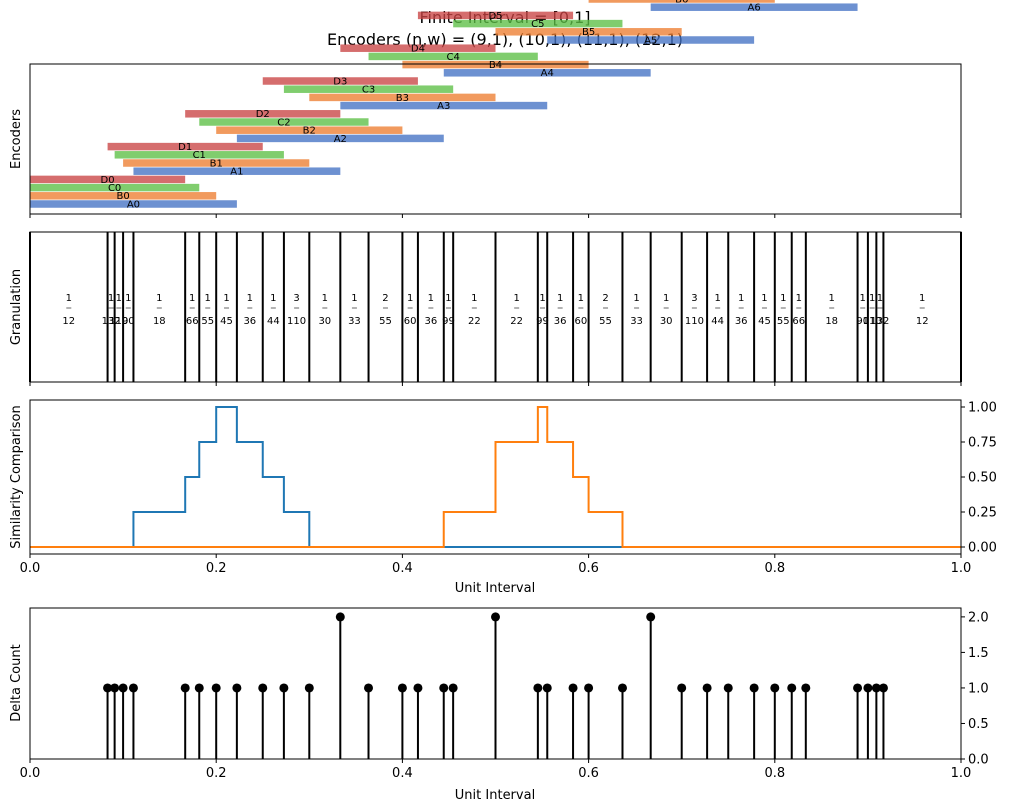  Describe the element at coordinates (340, 81) in the screenshot. I see `encoder-bar-label: D3` at that location.